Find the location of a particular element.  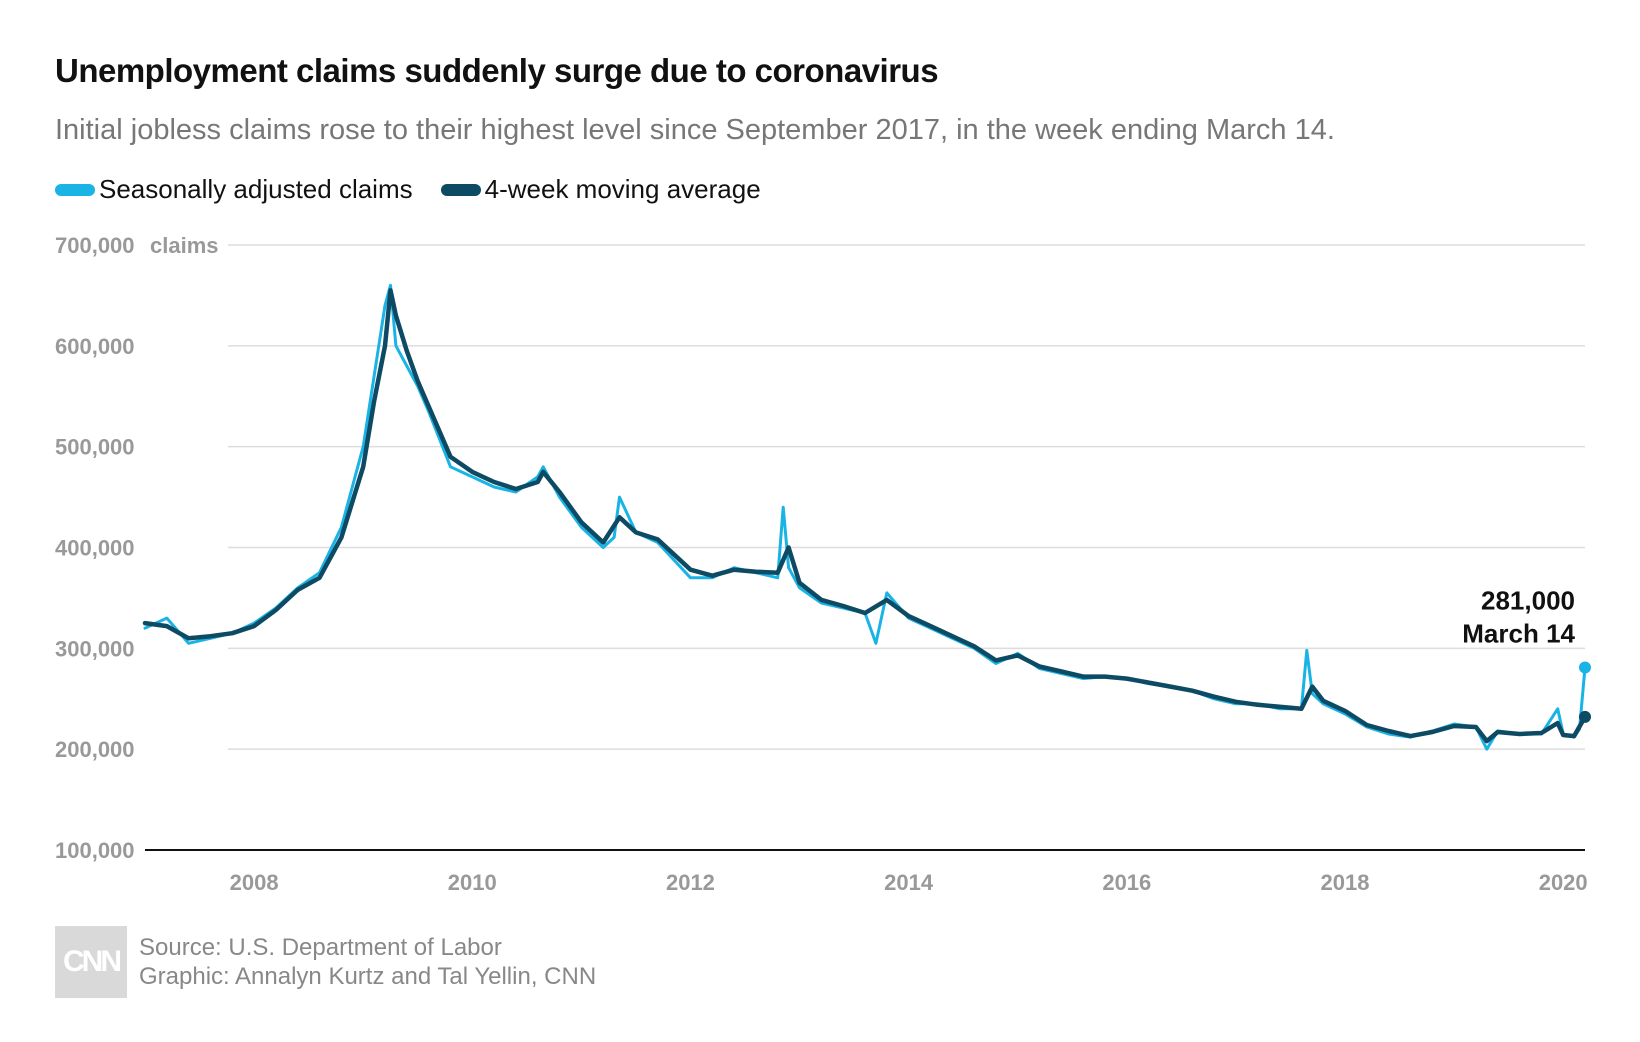

y-tick-label: 100,000 is located at coordinates (95, 850).